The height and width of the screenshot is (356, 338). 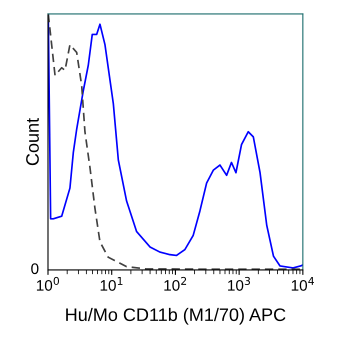 What do you see at coordinates (32, 142) in the screenshot?
I see `y-axis-title: Count` at bounding box center [32, 142].